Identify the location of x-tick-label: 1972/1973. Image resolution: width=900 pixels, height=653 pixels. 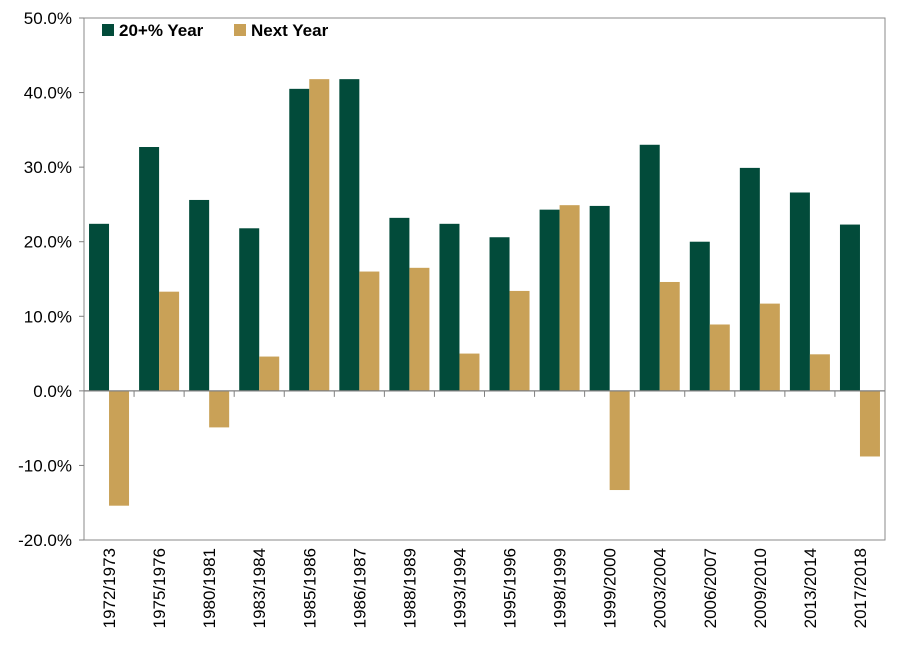
(109, 588).